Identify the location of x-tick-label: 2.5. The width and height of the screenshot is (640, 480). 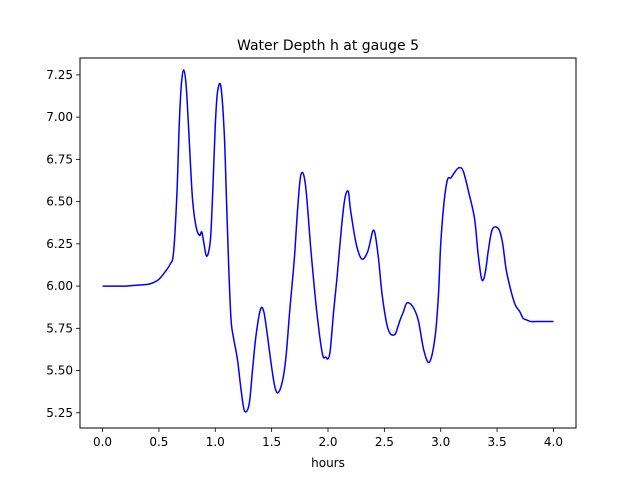
(384, 442).